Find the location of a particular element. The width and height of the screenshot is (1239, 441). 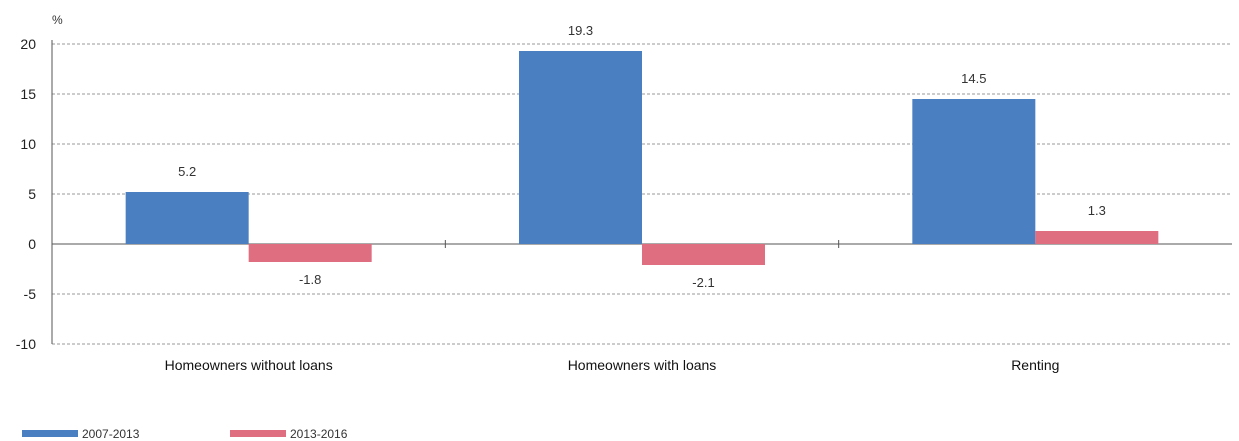

data-label: 14.5 is located at coordinates (973, 78).